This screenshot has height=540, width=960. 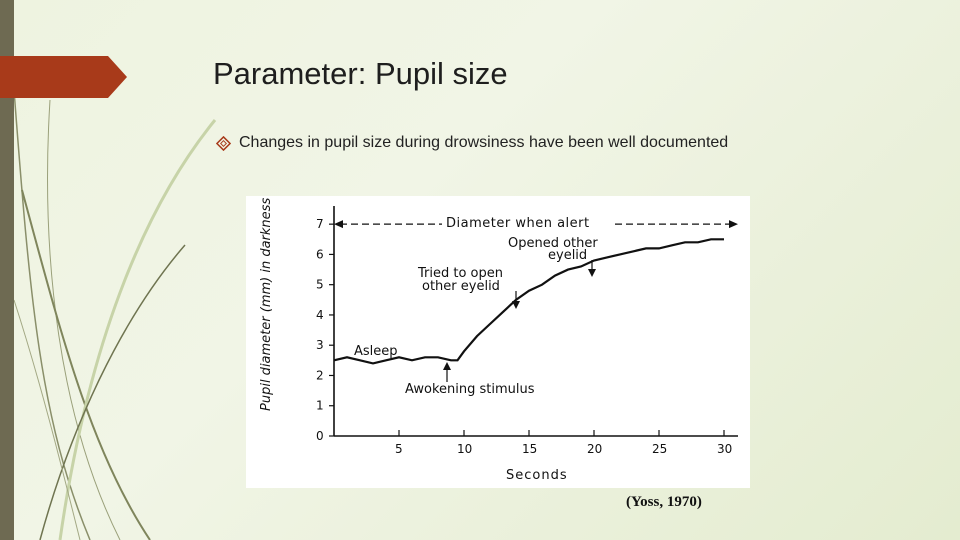 What do you see at coordinates (320, 224) in the screenshot?
I see `y-tick-label: 7` at bounding box center [320, 224].